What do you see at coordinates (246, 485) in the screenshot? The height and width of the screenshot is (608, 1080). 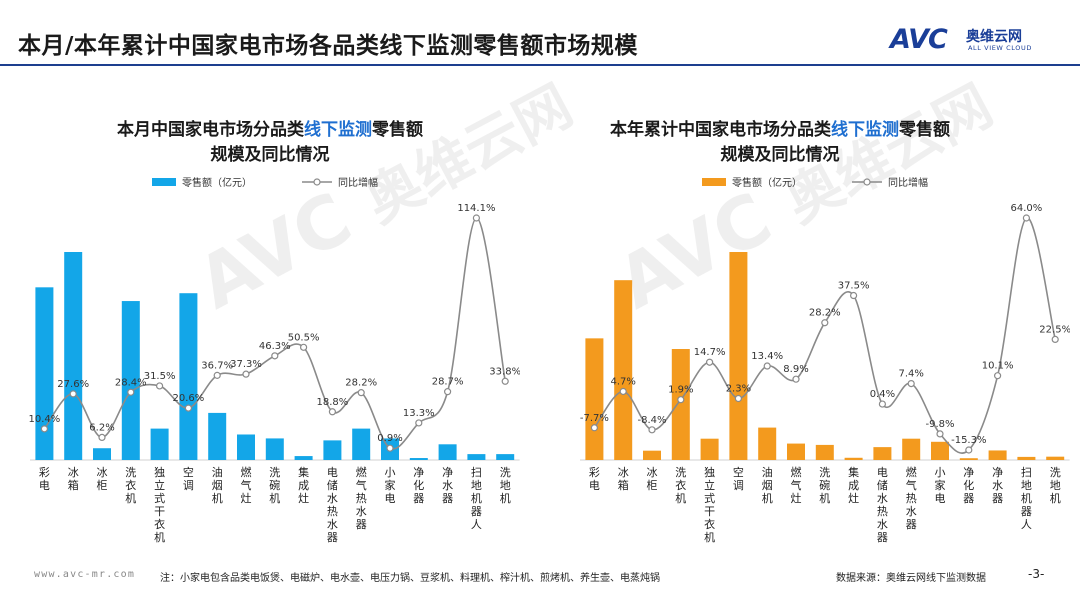 I see `category-label: 燃气灶` at bounding box center [246, 485].